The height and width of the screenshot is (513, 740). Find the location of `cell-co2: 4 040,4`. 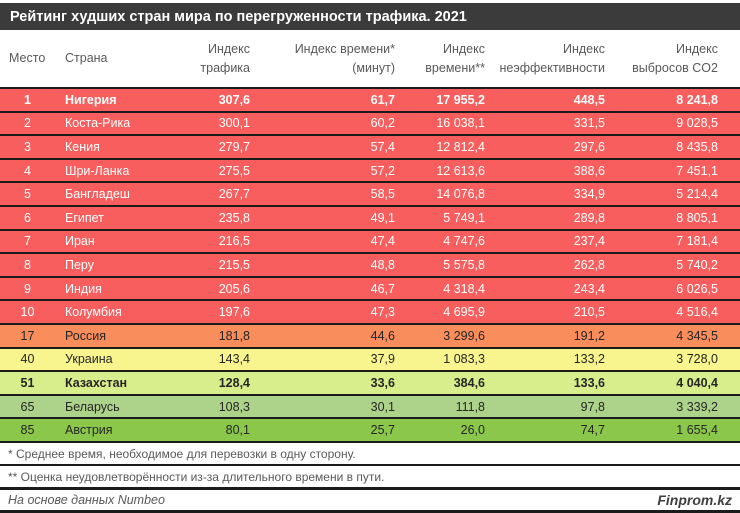

cell-co2: 4 040,4 is located at coordinates (697, 382).